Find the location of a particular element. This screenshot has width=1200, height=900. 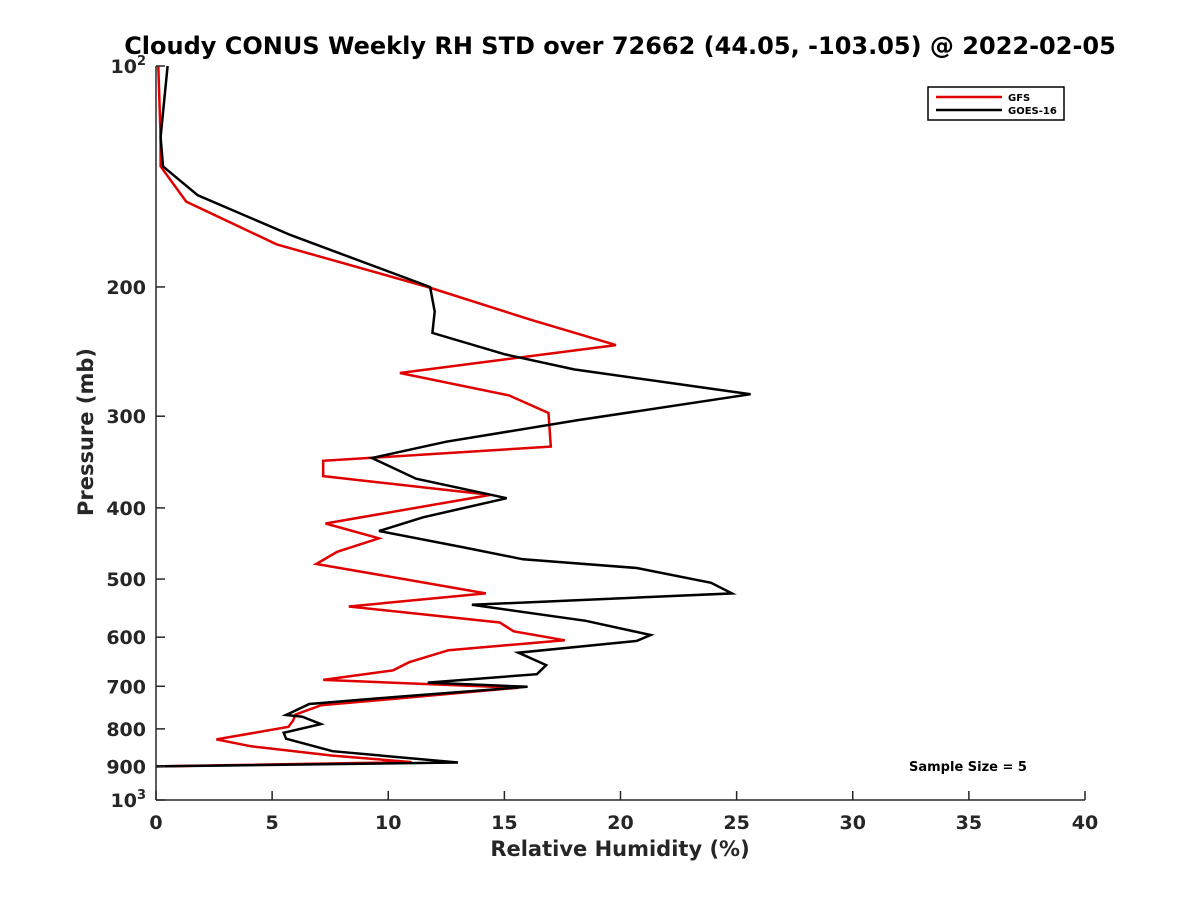

x-tick-label-10: 10 is located at coordinates (388, 823).